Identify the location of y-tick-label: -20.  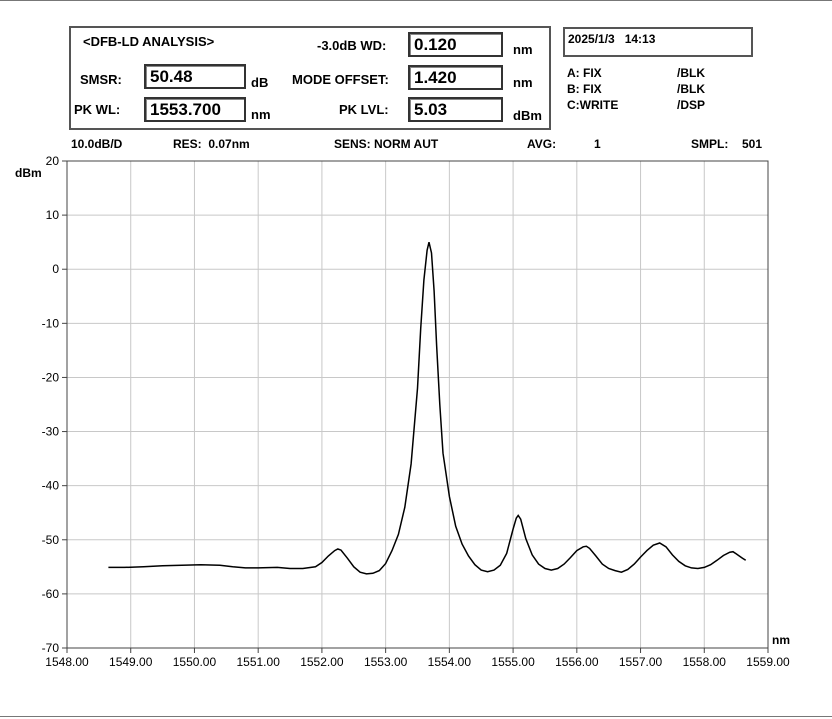
(51, 377).